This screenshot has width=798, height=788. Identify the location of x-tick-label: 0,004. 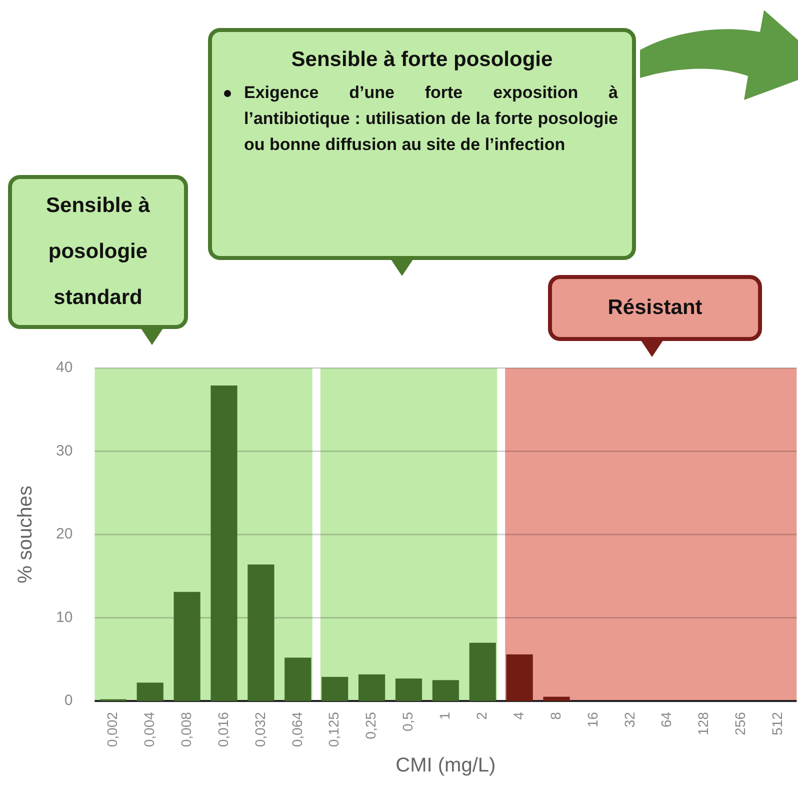
(148, 730).